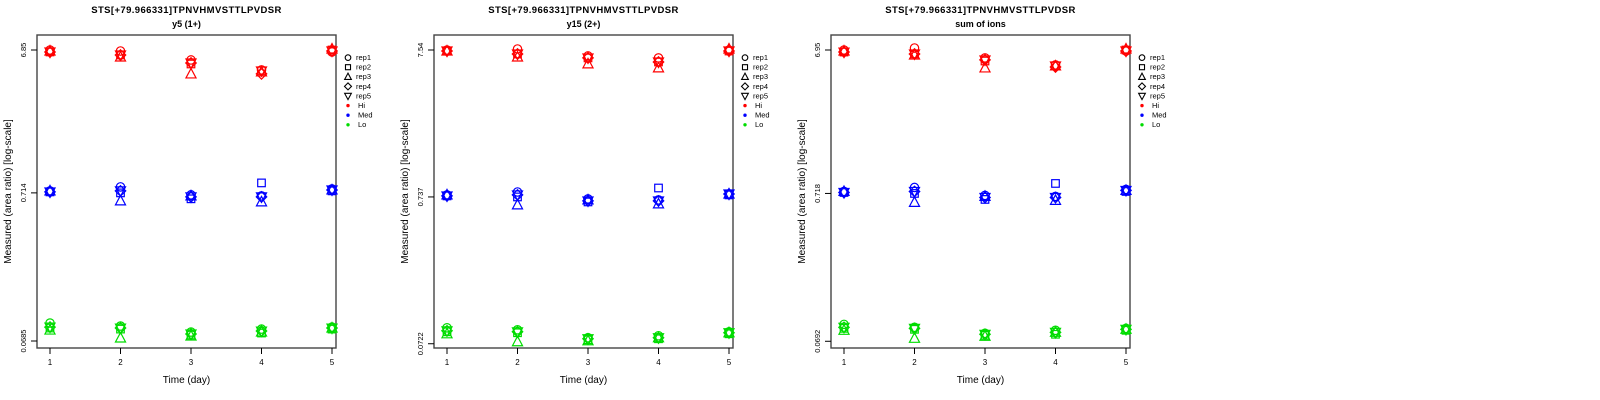 The height and width of the screenshot is (400, 1600). I want to click on chart-subtitle: y15 (2+), so click(584, 24).